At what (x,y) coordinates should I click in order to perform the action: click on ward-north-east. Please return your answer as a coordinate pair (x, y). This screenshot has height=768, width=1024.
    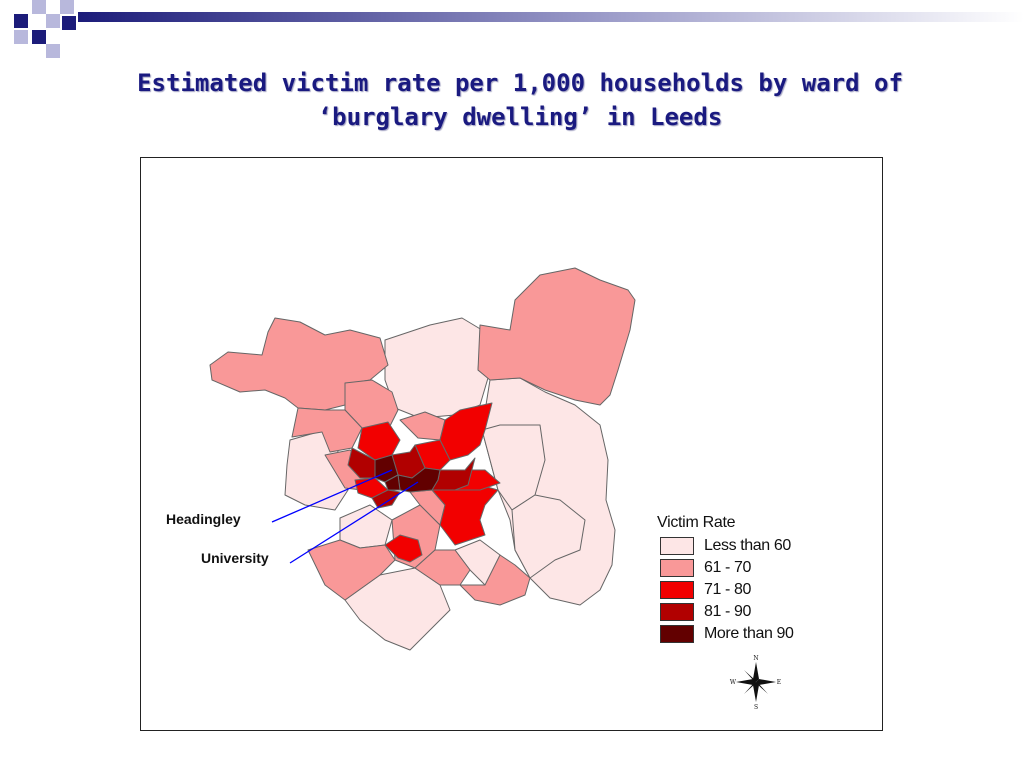
    Looking at the image, I should click on (556, 336).